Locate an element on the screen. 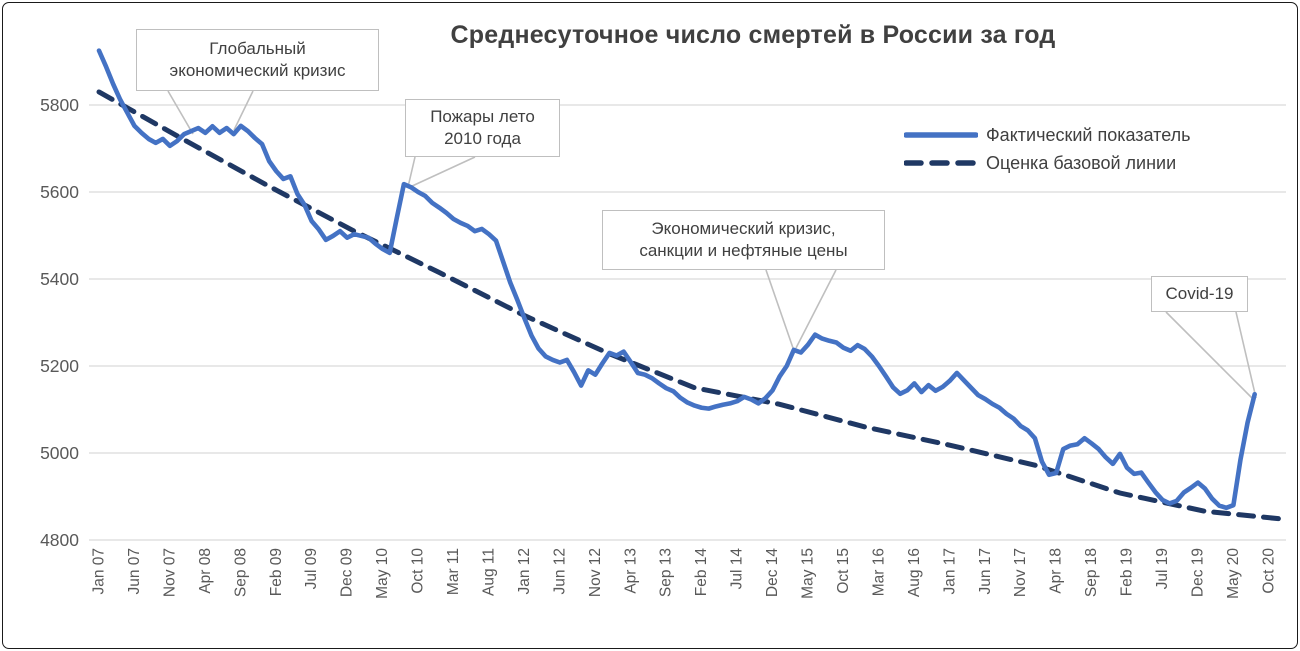  x-axis-tick-label: Jul 09 is located at coordinates (311, 568).